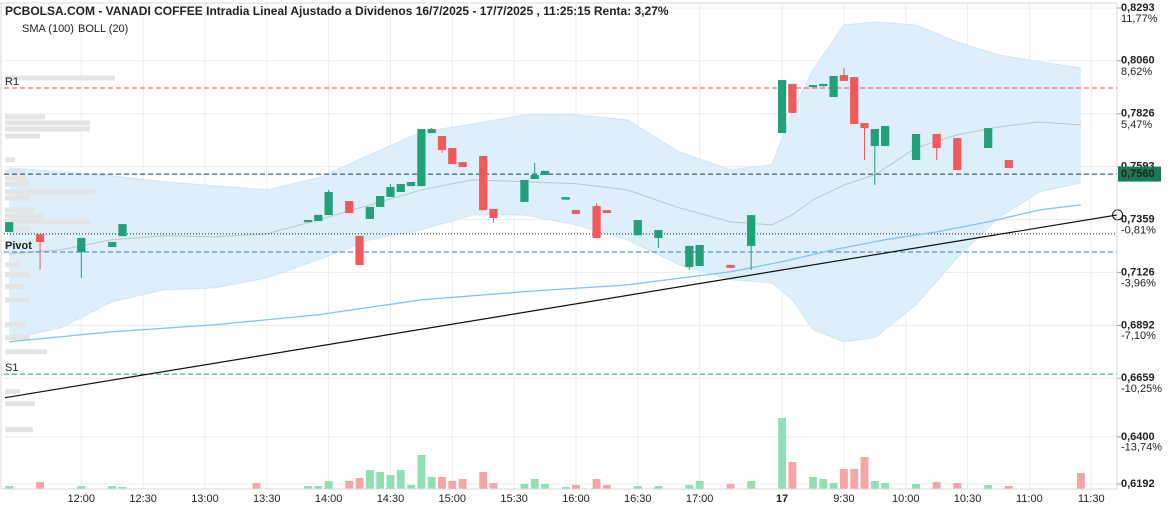 This screenshot has height=512, width=1173. What do you see at coordinates (329, 499) in the screenshot?
I see `x-tick-label: 14:00` at bounding box center [329, 499].